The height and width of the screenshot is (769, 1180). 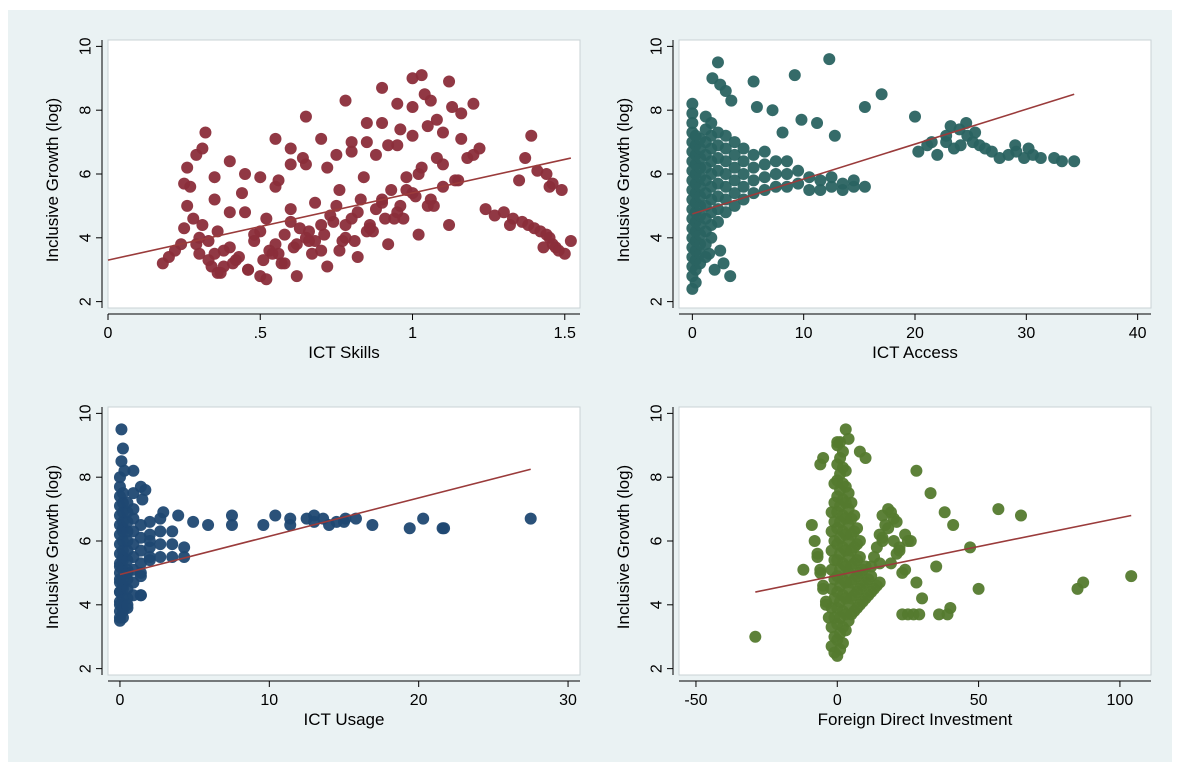 I want to click on x-tick-label: 100, so click(x=1120, y=700).